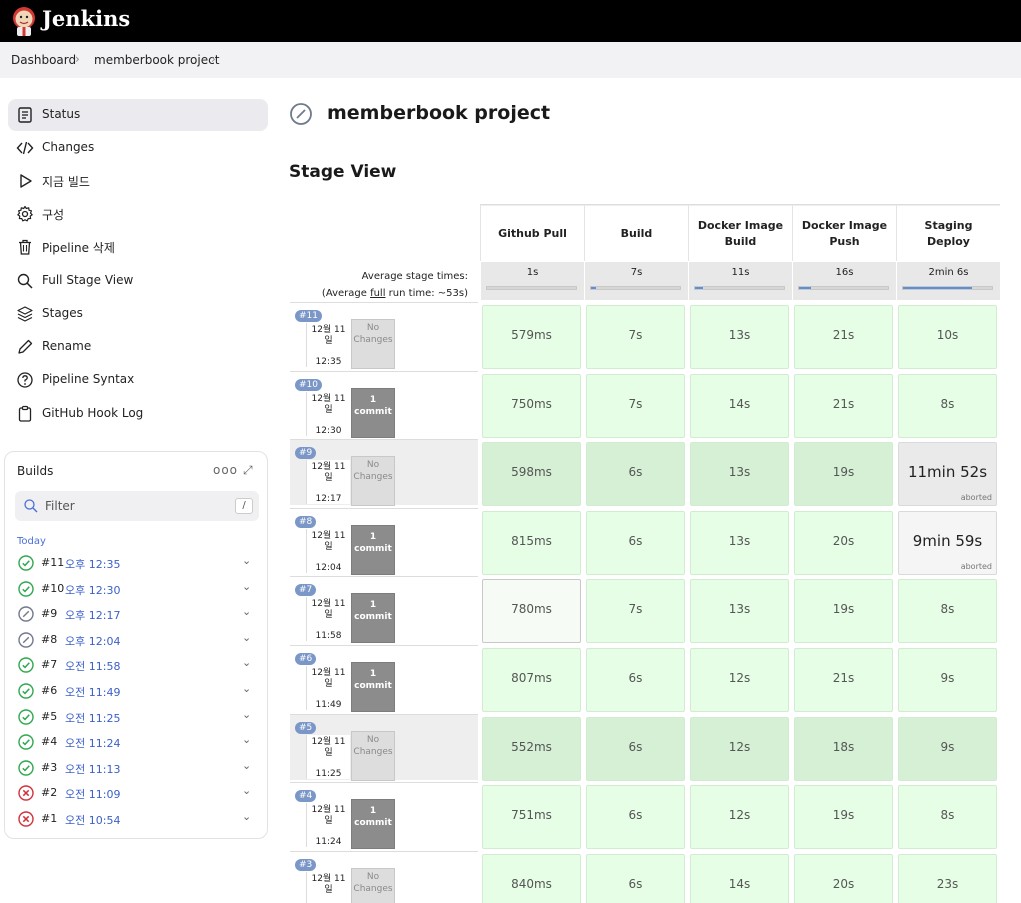 This screenshot has height=903, width=1021. I want to click on sidebar-item-rename: Rename, so click(138, 347).